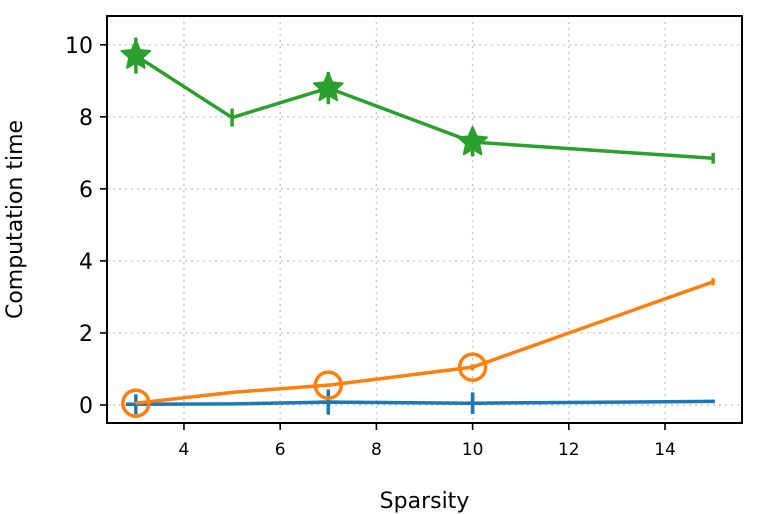  What do you see at coordinates (86, 118) in the screenshot?
I see `y-tick-label: 8` at bounding box center [86, 118].